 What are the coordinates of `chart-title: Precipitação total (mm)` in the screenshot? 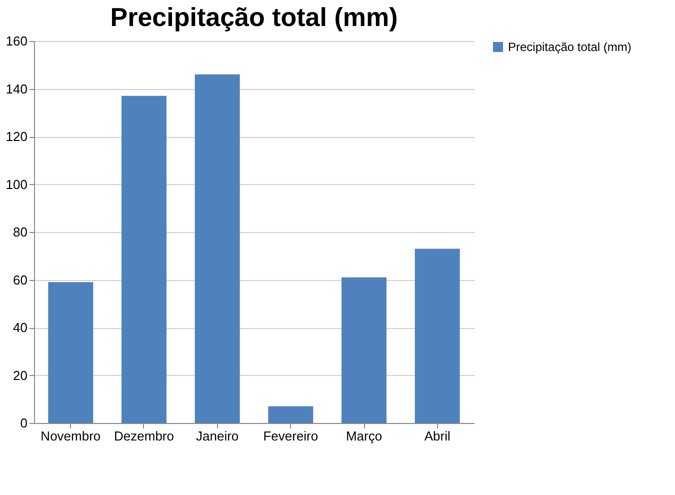 It's located at (254, 17).